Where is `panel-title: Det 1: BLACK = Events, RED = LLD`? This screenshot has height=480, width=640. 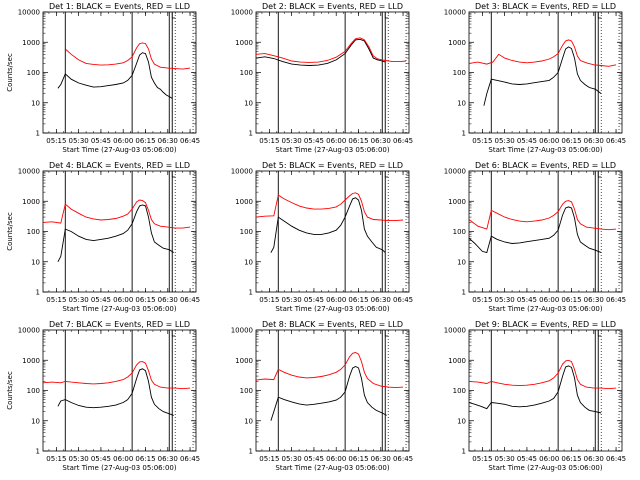
panel-title: Det 1: BLACK = Events, RED = LLD is located at coordinates (119, 6).